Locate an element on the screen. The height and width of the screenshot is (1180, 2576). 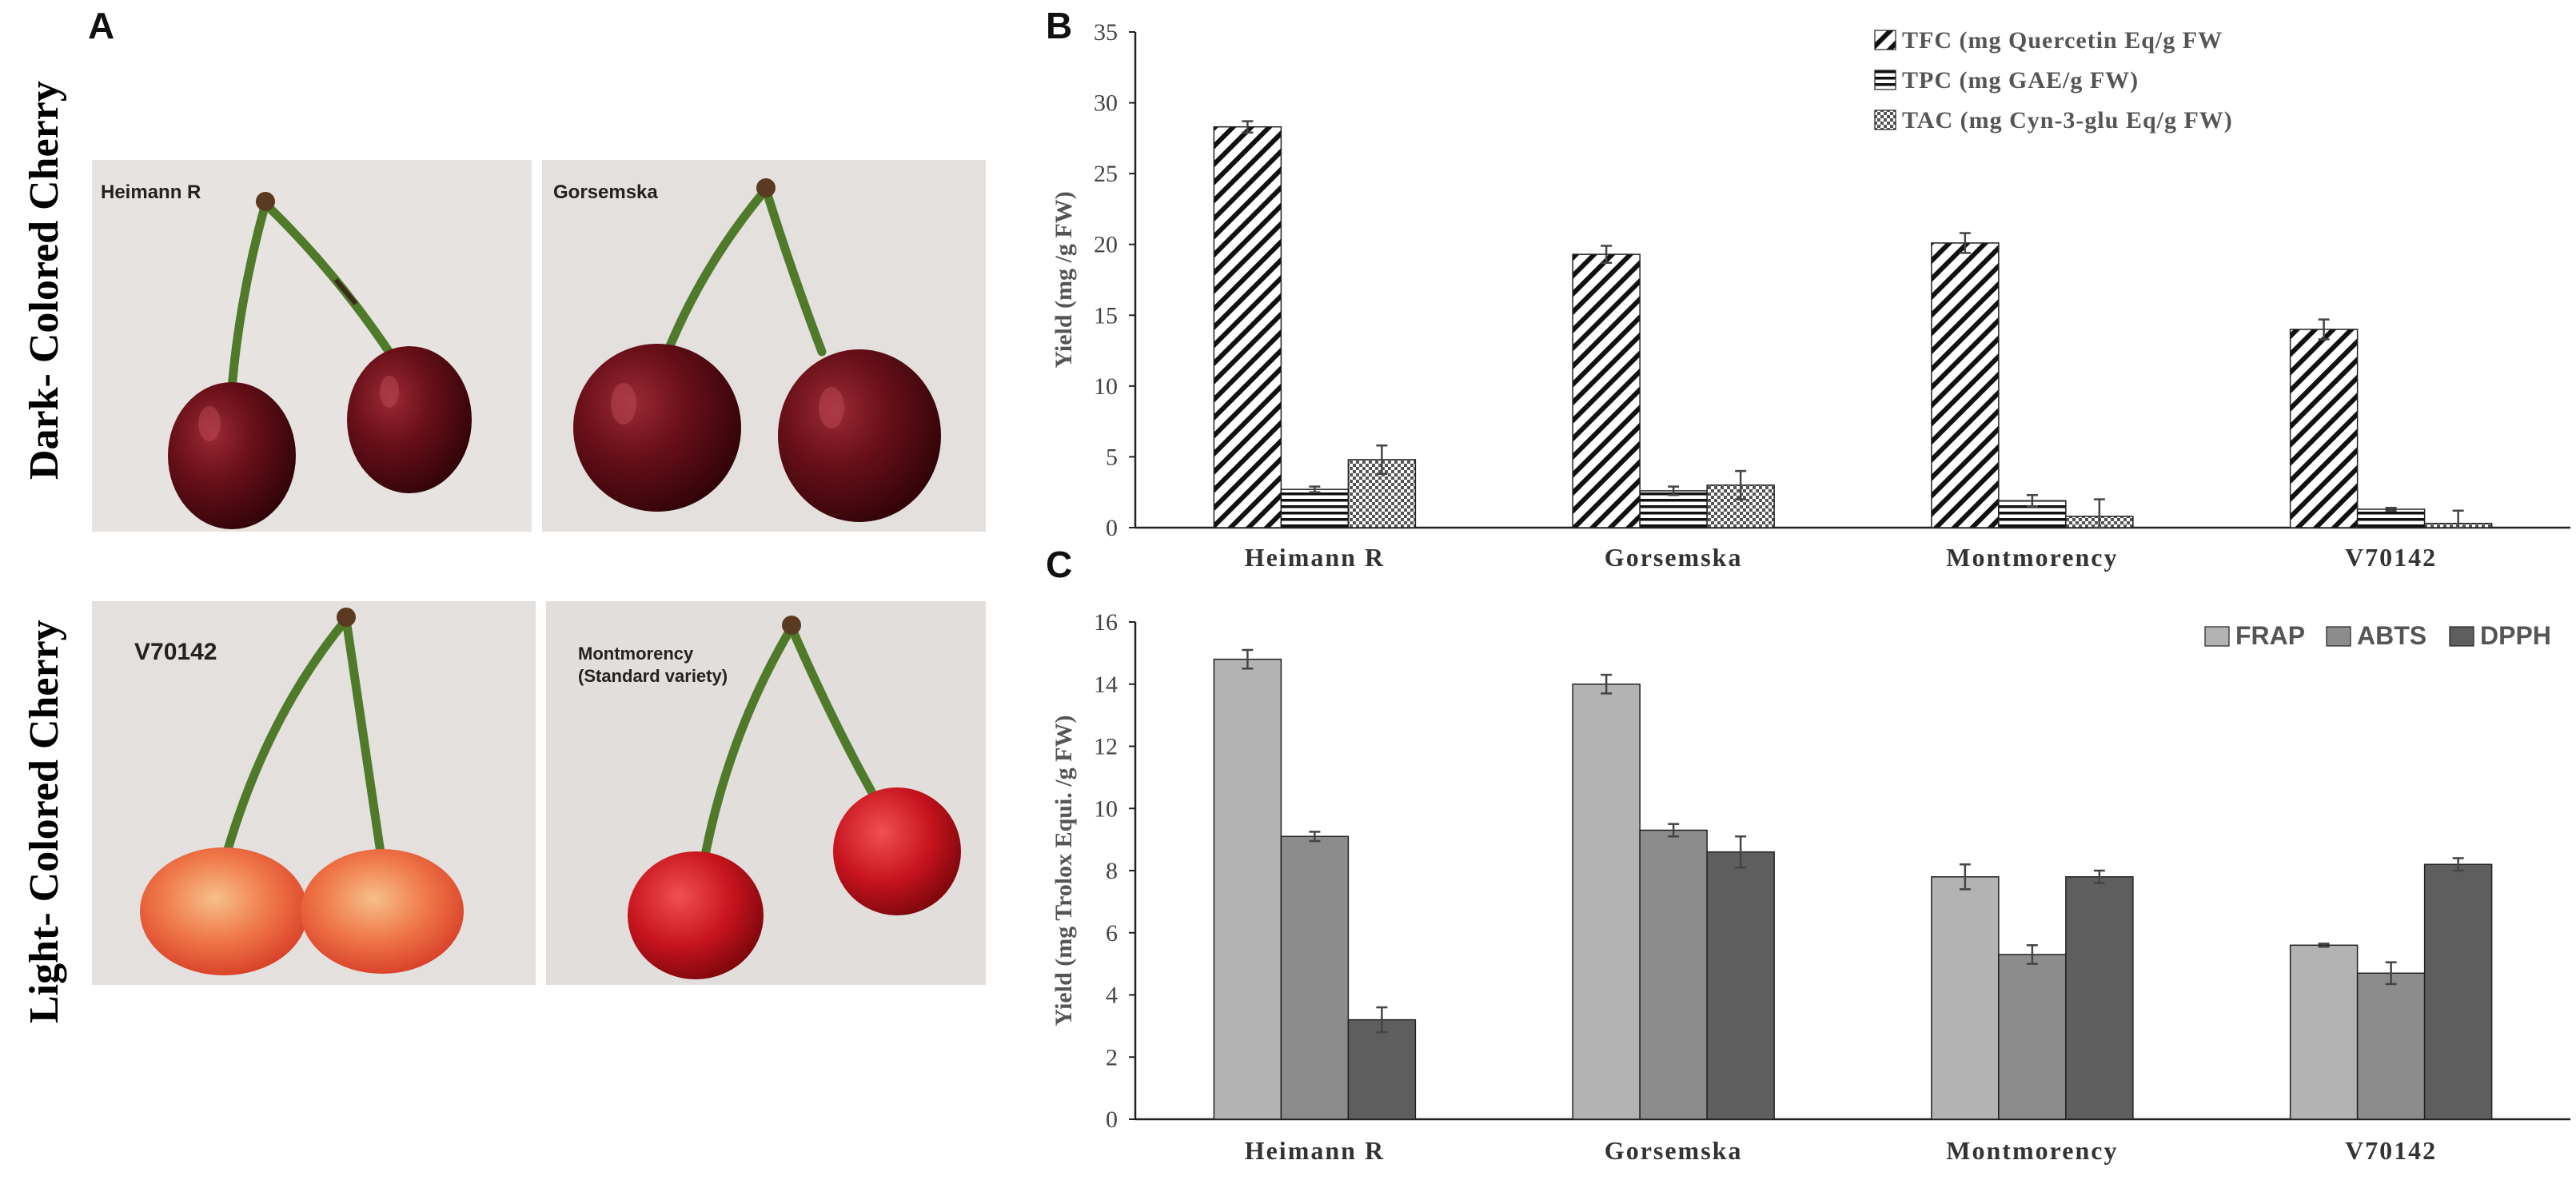
chart-b-ytick-label: 15 is located at coordinates (1106, 315).